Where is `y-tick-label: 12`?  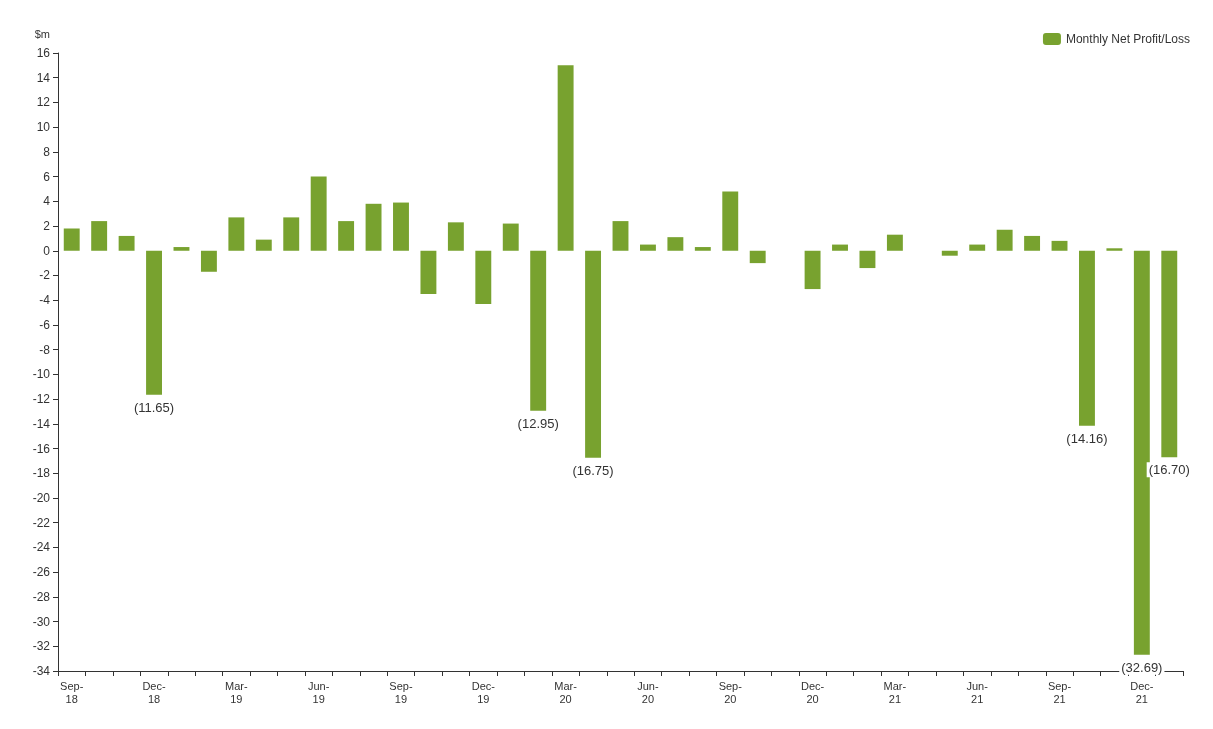
y-tick-label: 12 is located at coordinates (43, 102).